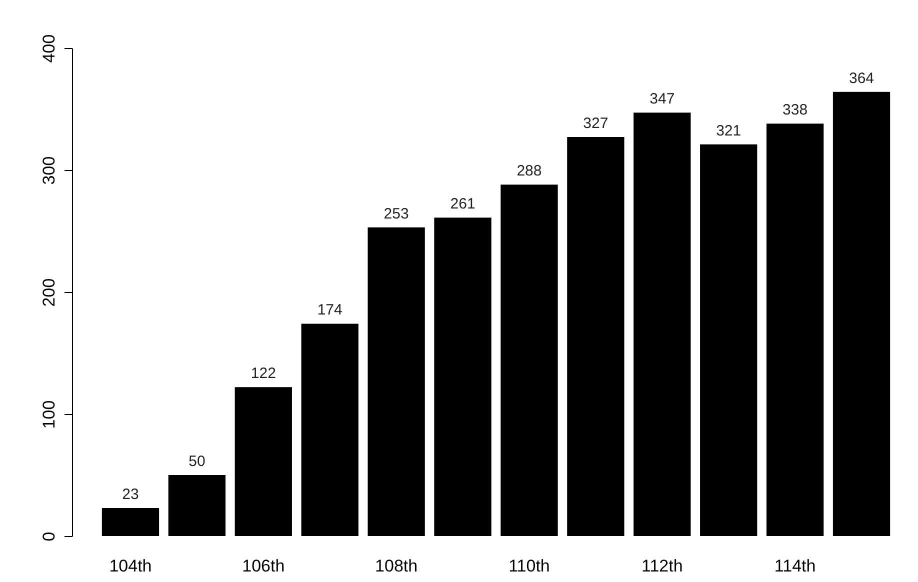 The image size is (918, 582). I want to click on y-tick-label: 200, so click(49, 292).